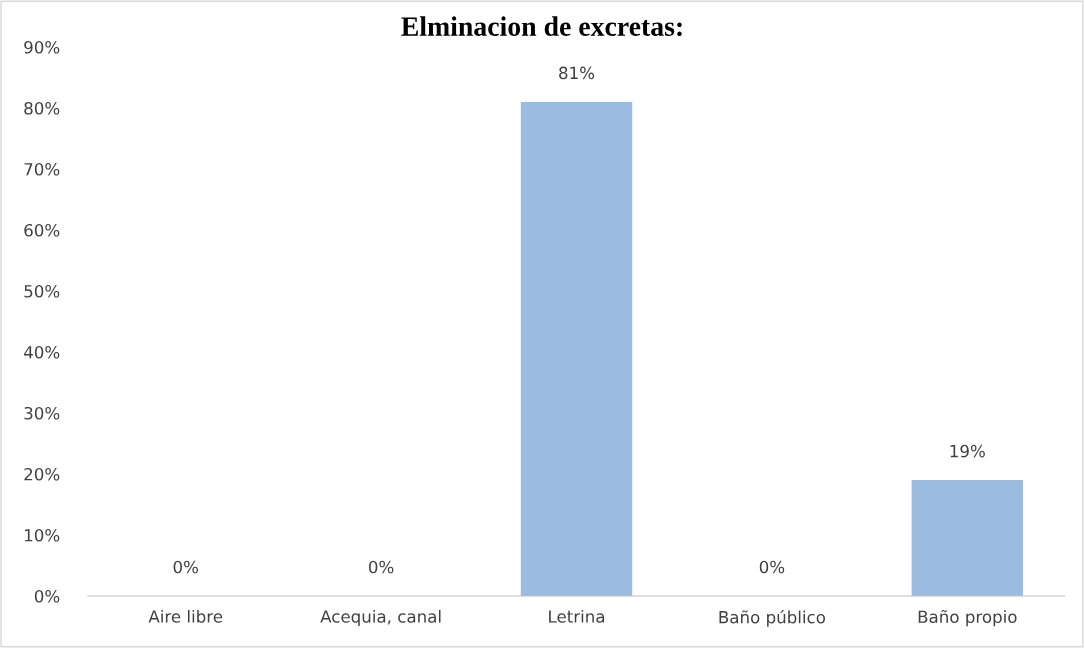 The height and width of the screenshot is (648, 1085). Describe the element at coordinates (42, 230) in the screenshot. I see `y-tick-label: 60%` at that location.